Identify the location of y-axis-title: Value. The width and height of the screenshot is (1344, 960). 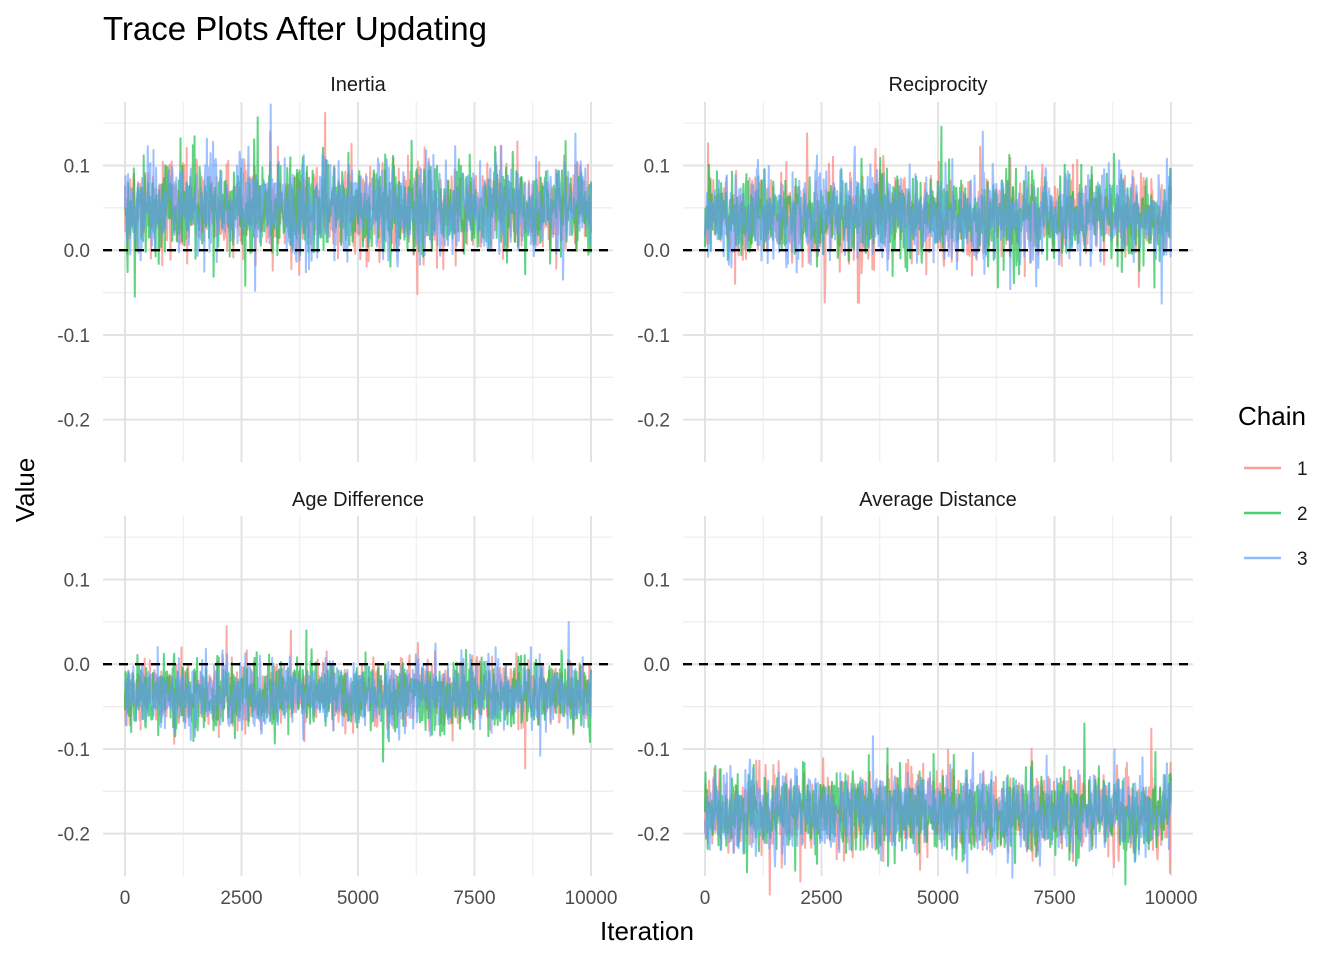
(25, 490).